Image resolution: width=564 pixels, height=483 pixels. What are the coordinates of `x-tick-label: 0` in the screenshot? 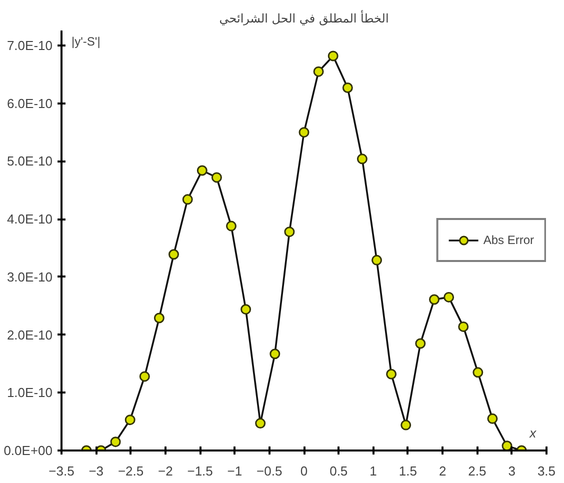 It's located at (304, 471).